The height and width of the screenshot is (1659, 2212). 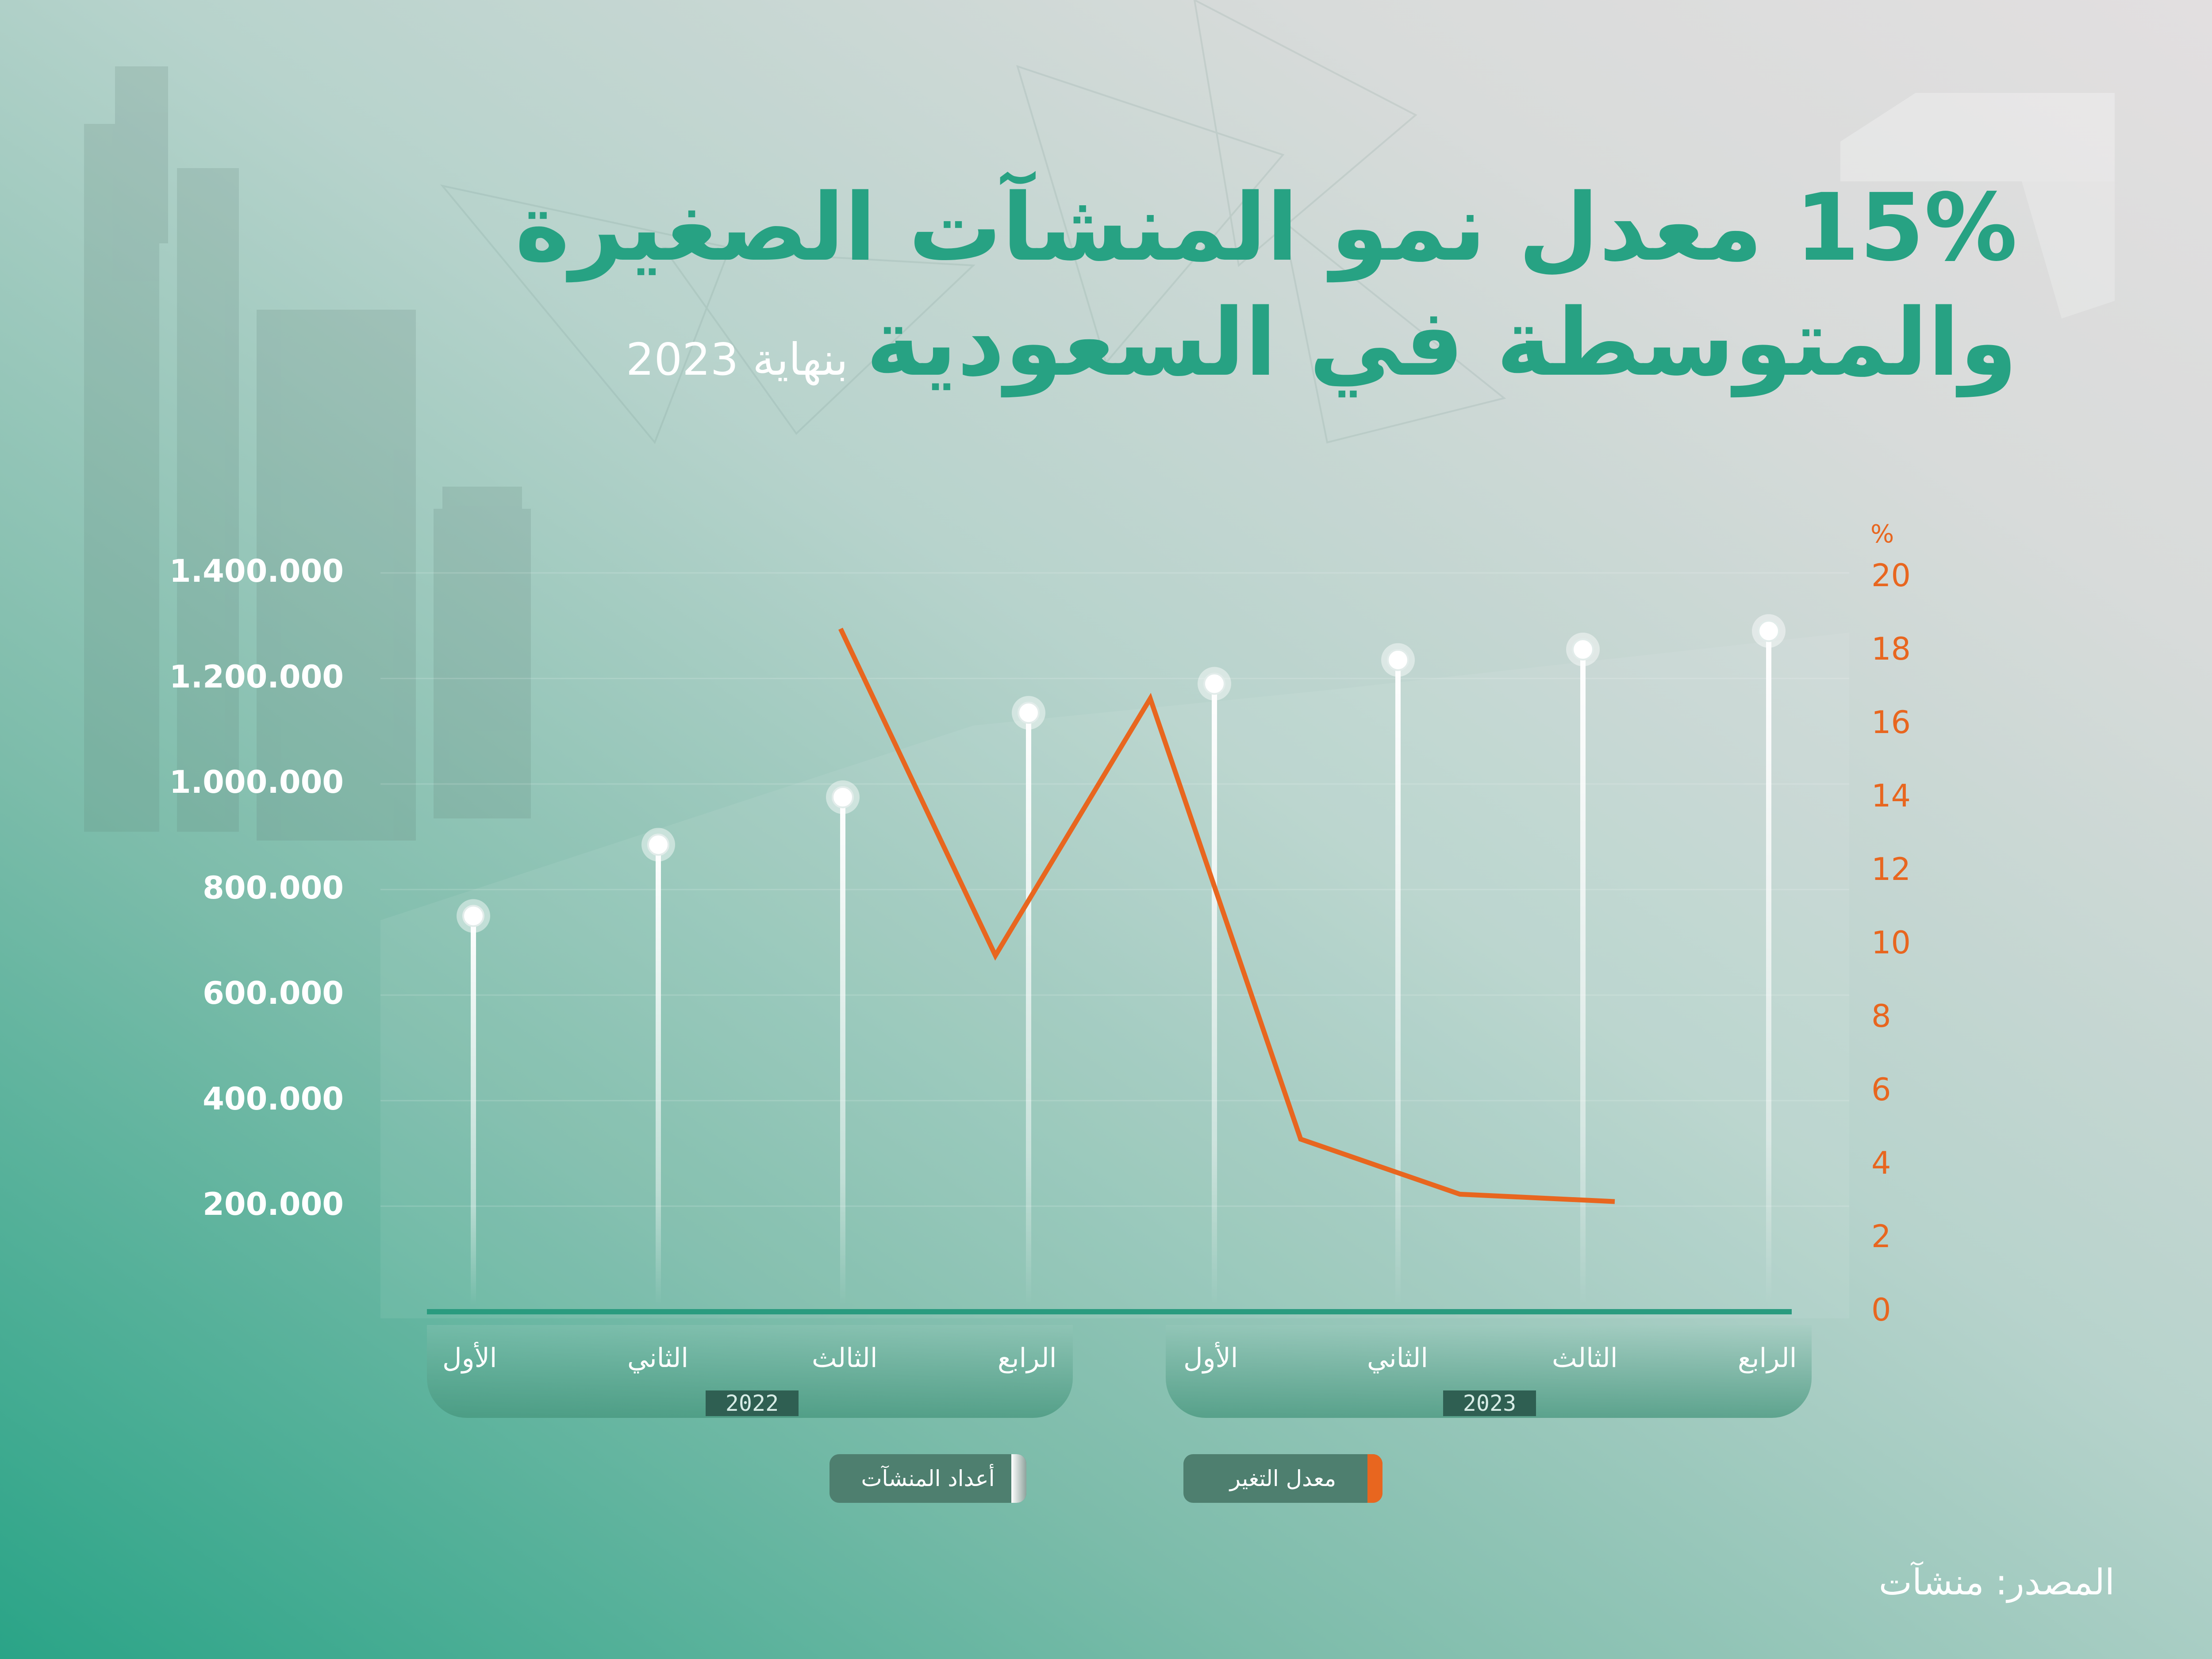 I want to click on legend-count-label: أعداد المنشآت, so click(x=928, y=1479).